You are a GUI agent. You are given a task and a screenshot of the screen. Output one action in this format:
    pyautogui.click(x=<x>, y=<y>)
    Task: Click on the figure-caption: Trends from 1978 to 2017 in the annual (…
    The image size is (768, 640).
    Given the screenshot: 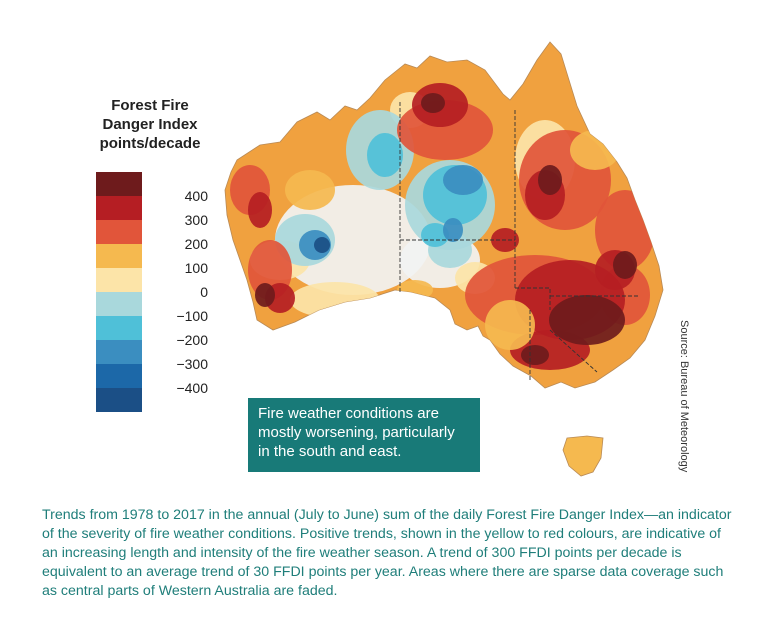 What is the action you would take?
    pyautogui.click(x=387, y=553)
    